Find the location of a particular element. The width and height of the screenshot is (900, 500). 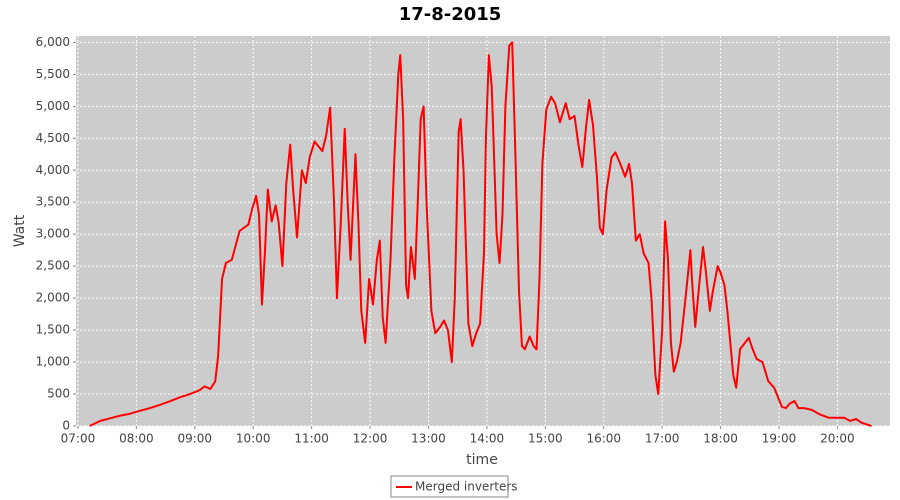

chart-title: 17-8-2015 is located at coordinates (450, 14).